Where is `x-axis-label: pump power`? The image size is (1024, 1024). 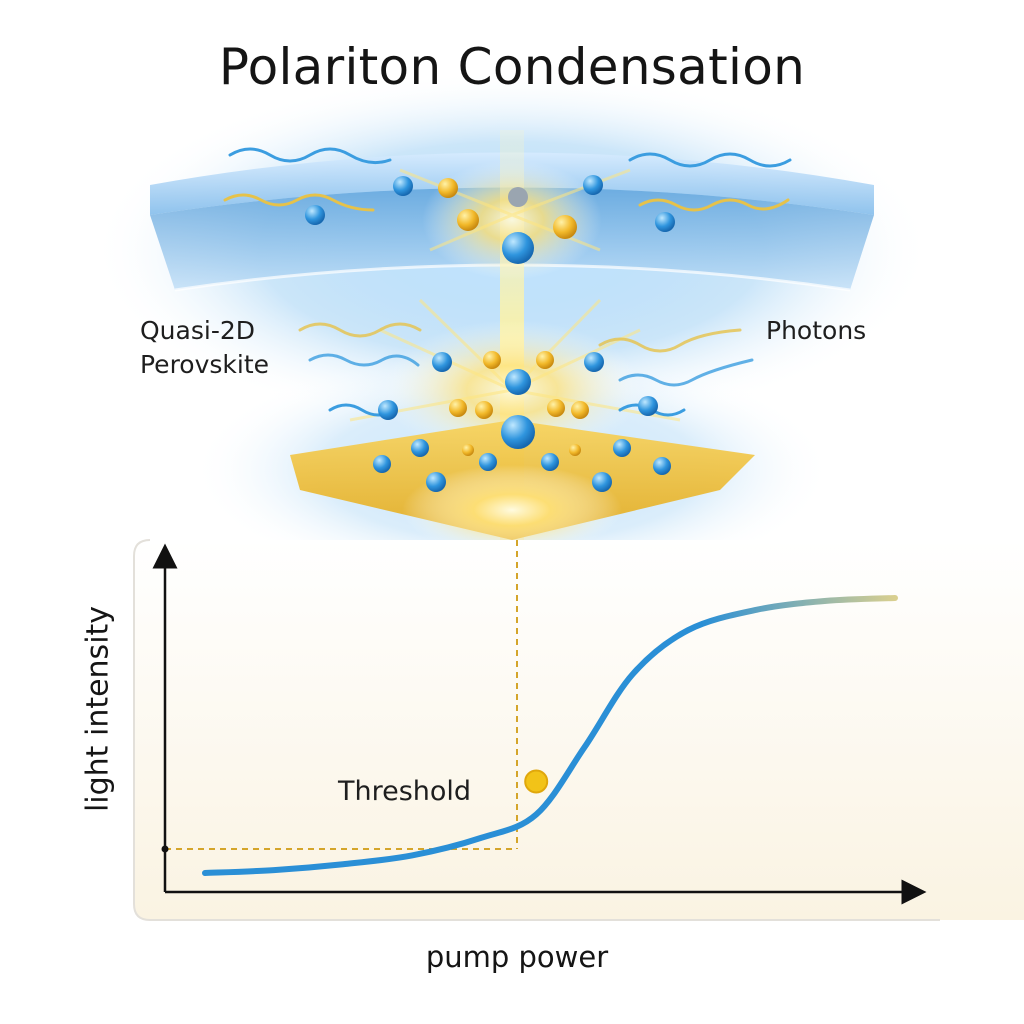
x-axis-label: pump power is located at coordinates (517, 957).